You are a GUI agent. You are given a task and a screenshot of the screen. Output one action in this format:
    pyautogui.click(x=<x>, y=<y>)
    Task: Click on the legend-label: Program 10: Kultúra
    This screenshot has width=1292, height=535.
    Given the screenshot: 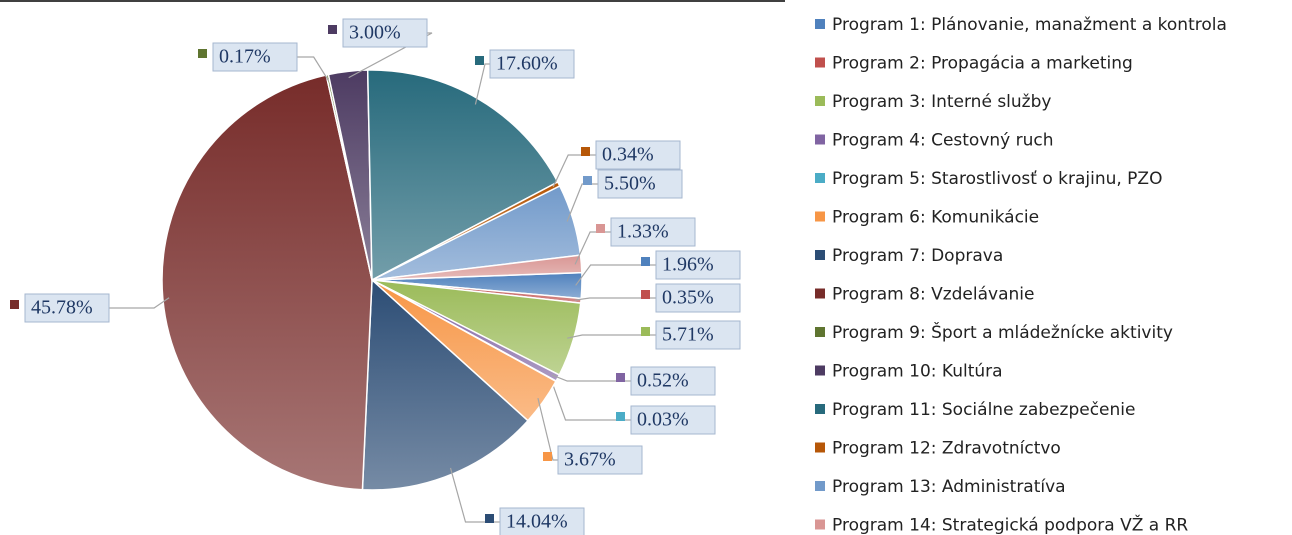 What is the action you would take?
    pyautogui.click(x=917, y=372)
    